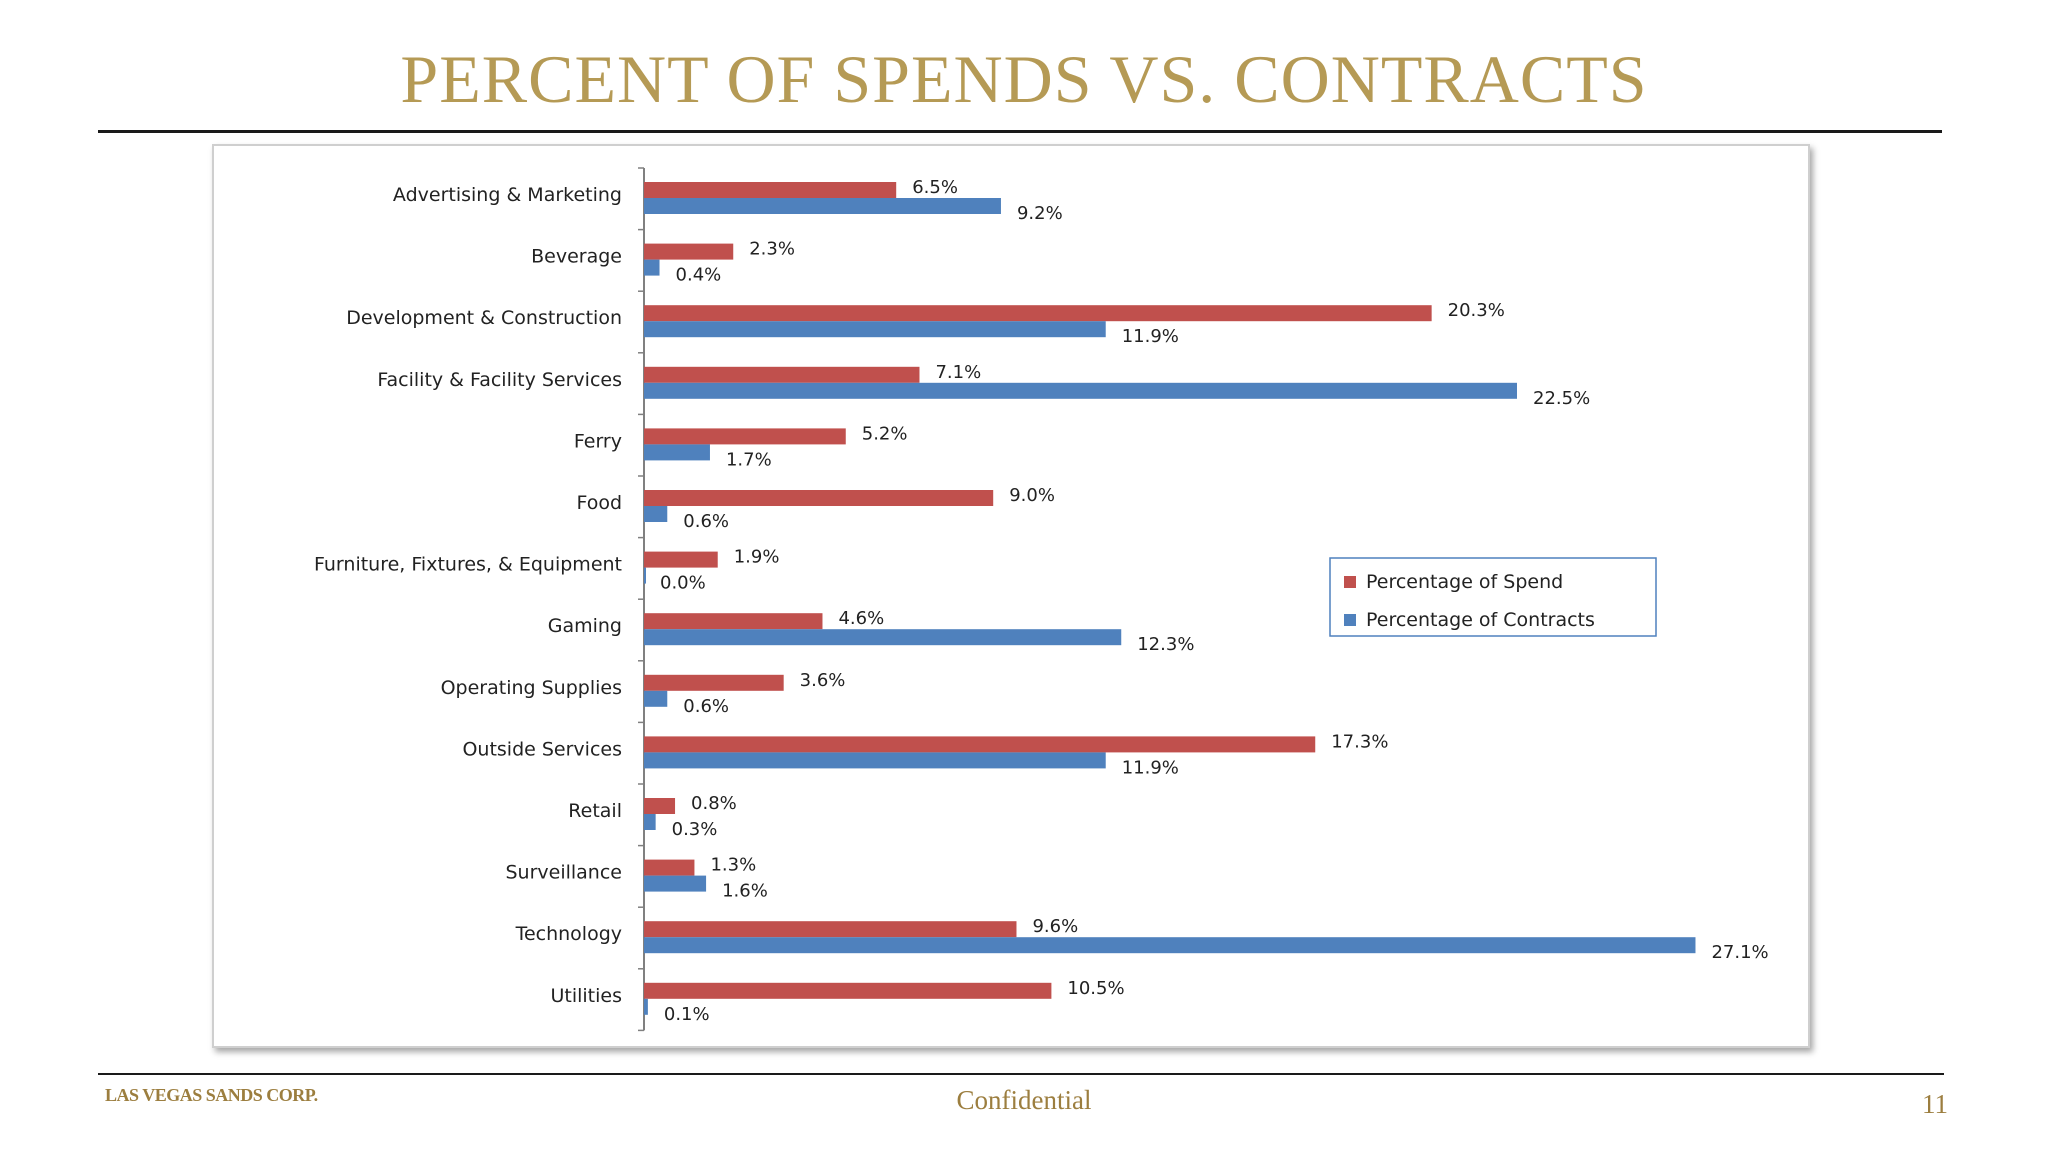 This screenshot has height=1152, width=2048. What do you see at coordinates (958, 372) in the screenshot?
I see `data-label: 7.1%` at bounding box center [958, 372].